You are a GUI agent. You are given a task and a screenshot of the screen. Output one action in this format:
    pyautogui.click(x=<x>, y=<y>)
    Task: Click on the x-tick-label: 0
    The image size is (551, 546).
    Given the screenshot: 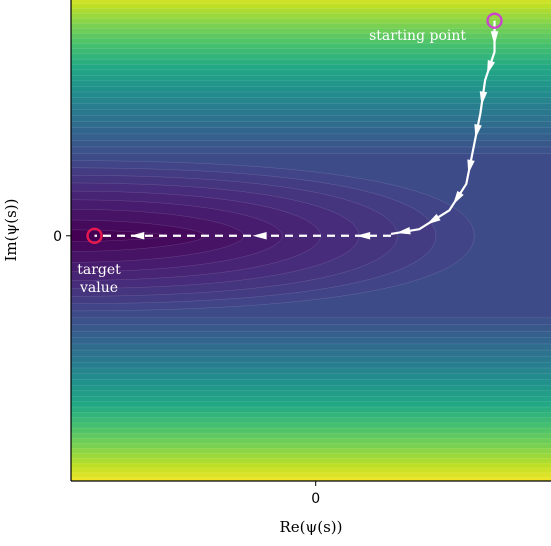 What is the action you would take?
    pyautogui.click(x=315, y=499)
    